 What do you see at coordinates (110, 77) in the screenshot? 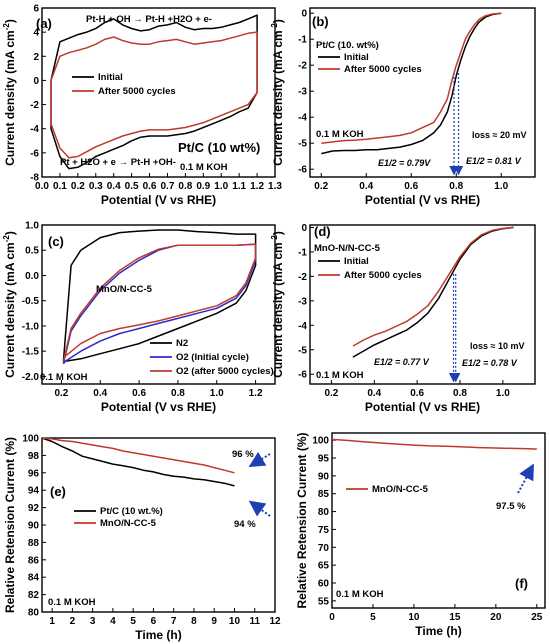
I see `legend-label: Initial` at bounding box center [110, 77].